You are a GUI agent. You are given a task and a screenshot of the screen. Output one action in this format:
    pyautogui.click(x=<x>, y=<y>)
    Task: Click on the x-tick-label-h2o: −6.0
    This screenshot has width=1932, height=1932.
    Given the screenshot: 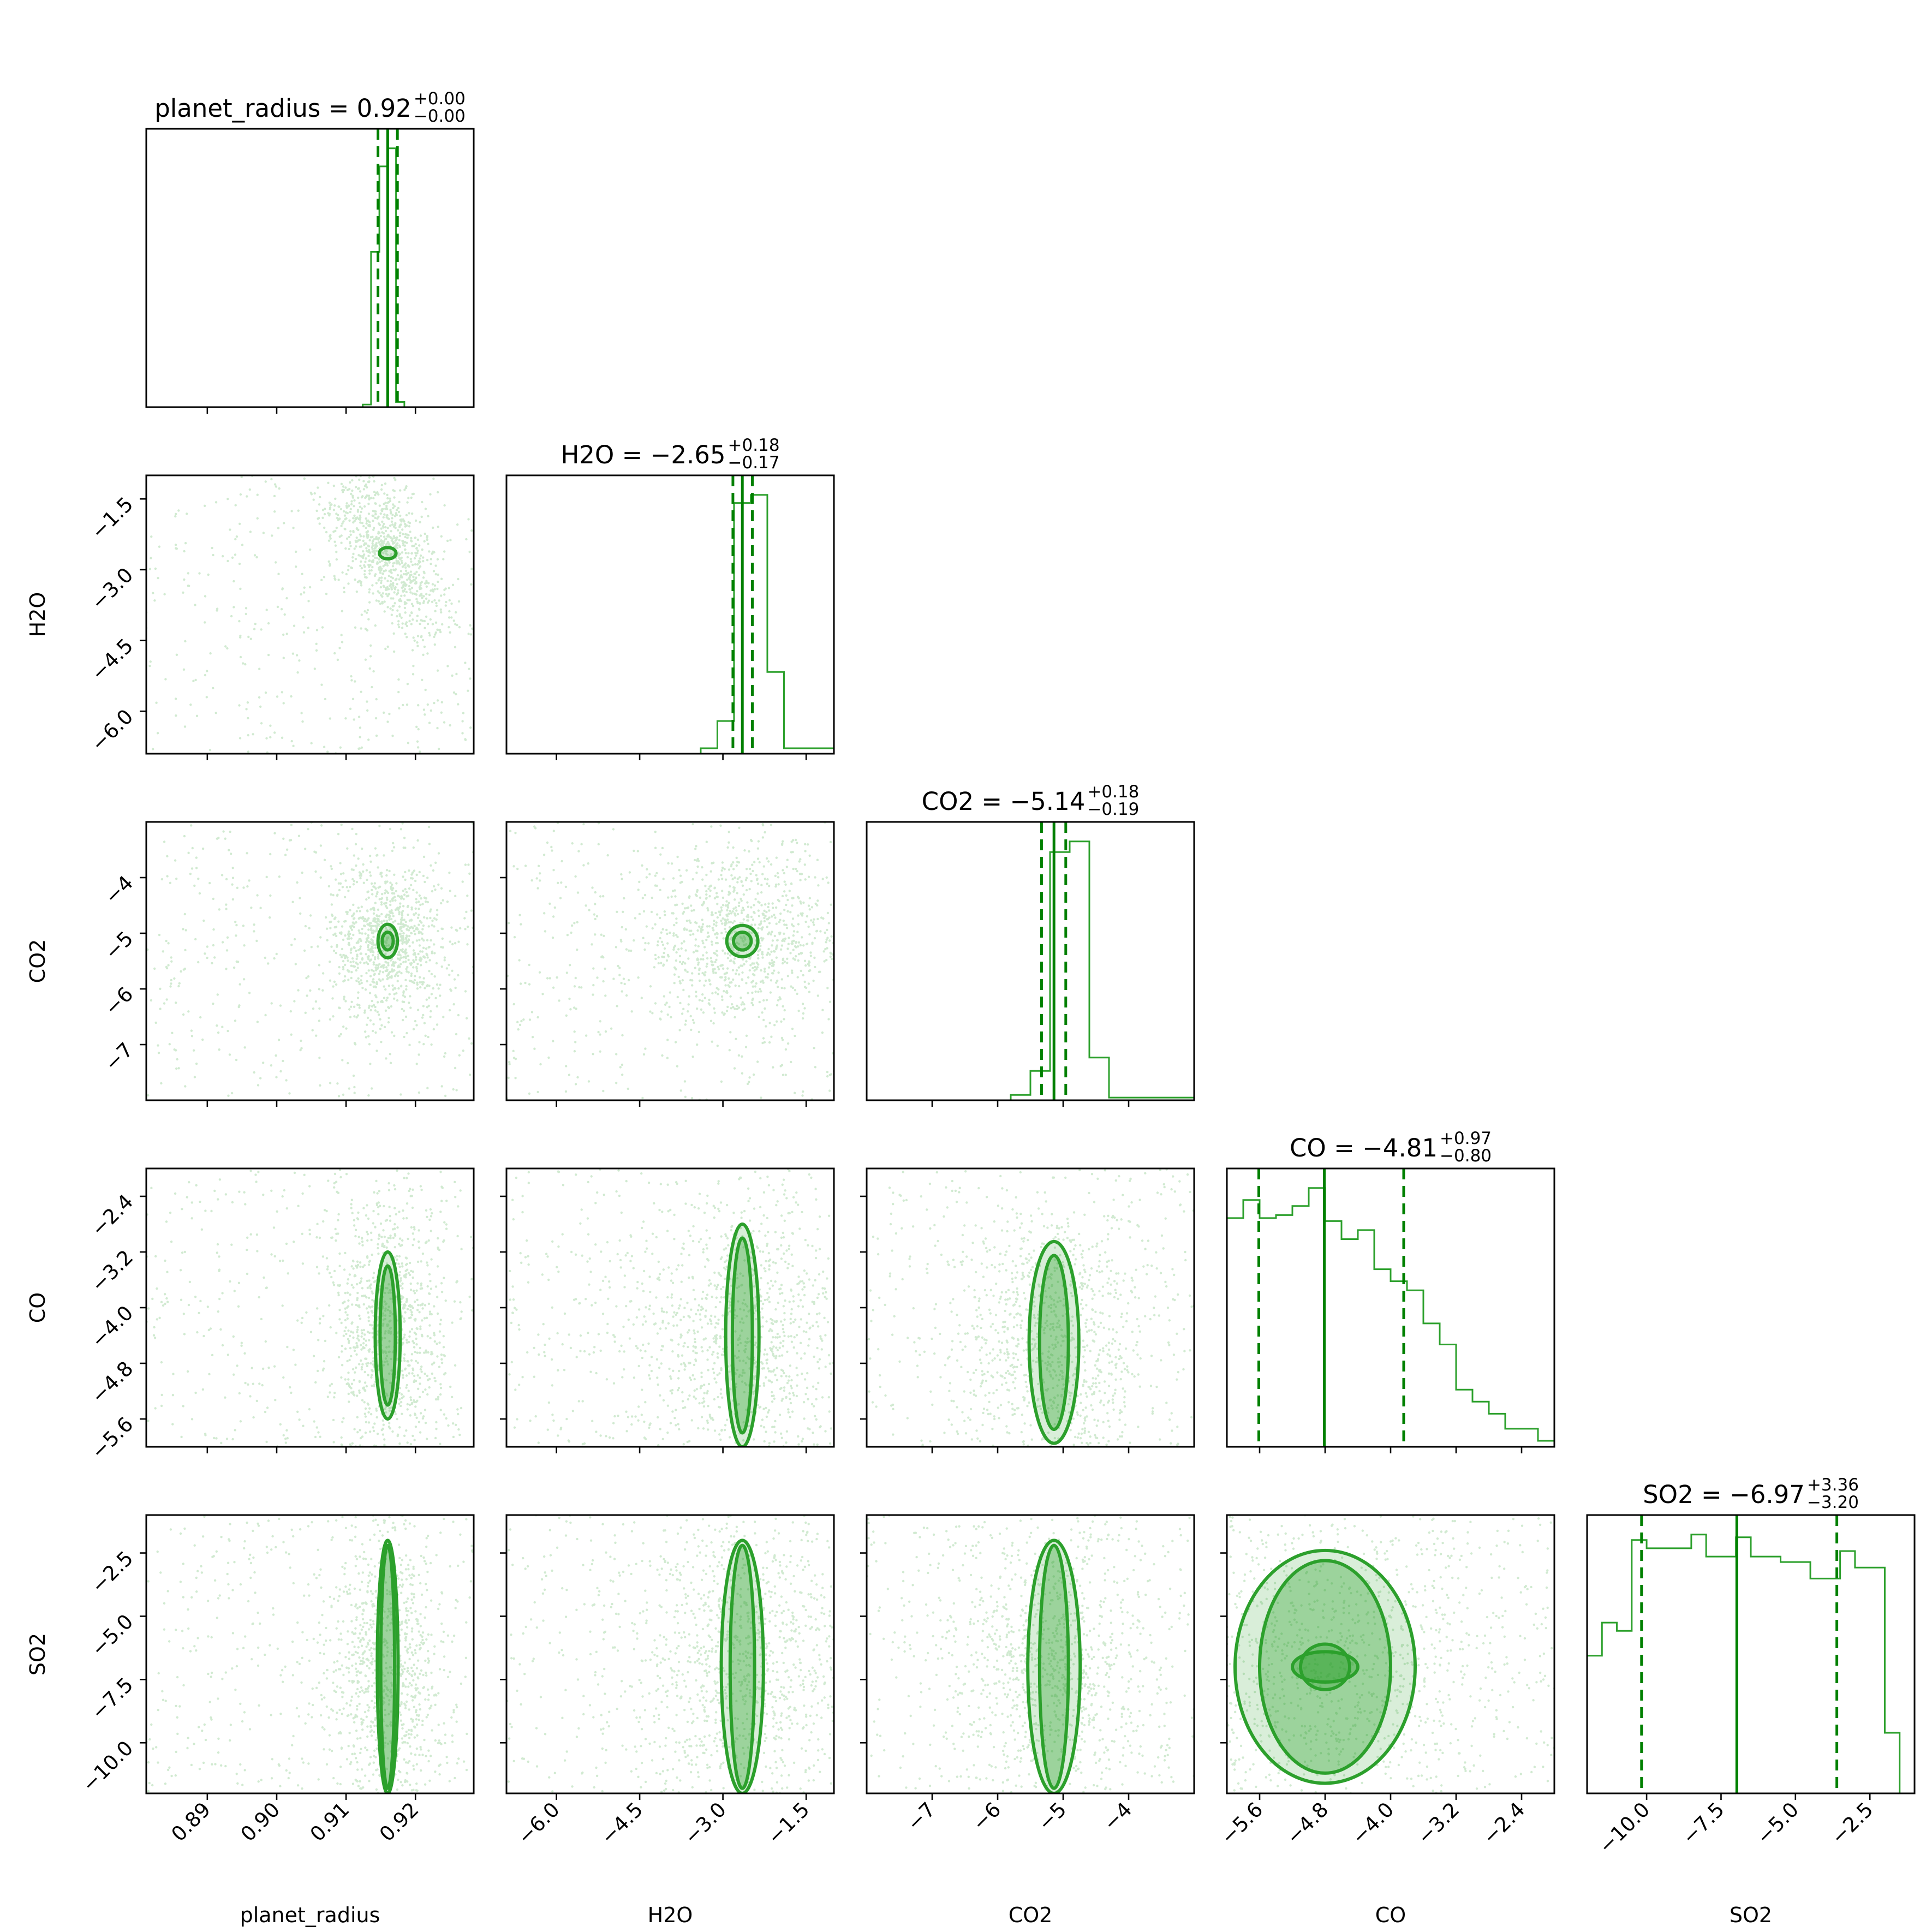 What is the action you would take?
    pyautogui.click(x=538, y=1823)
    